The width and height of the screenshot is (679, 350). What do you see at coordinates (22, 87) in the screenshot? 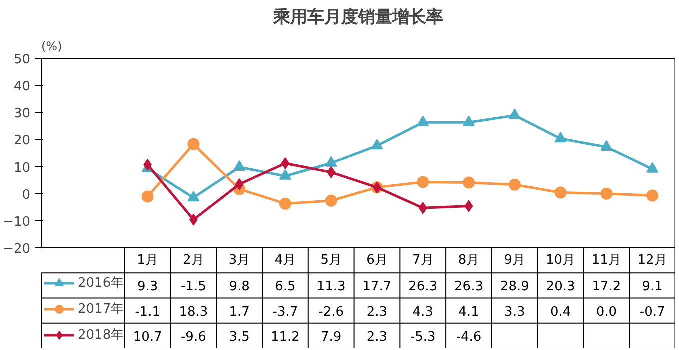
I see `y-tick-label: 40` at bounding box center [22, 87].